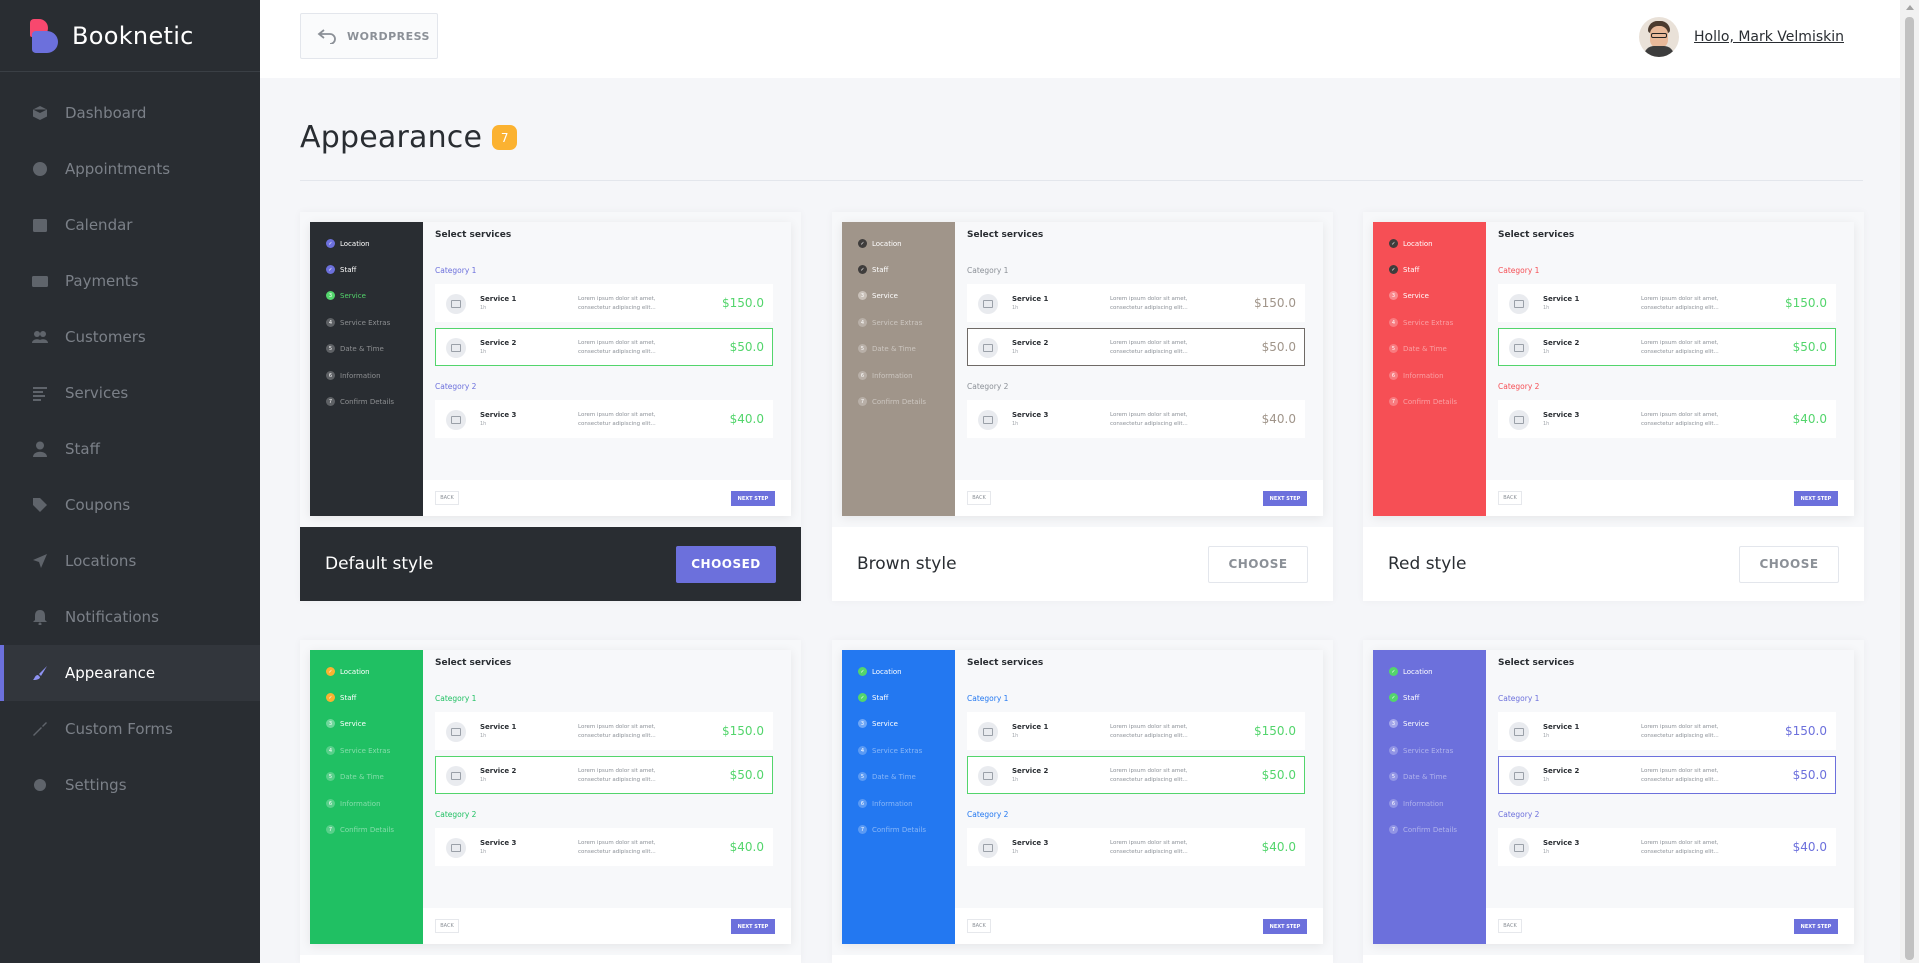 This screenshot has height=963, width=1919. Describe the element at coordinates (726, 564) in the screenshot. I see `choose-style-button: CHOOSED` at that location.